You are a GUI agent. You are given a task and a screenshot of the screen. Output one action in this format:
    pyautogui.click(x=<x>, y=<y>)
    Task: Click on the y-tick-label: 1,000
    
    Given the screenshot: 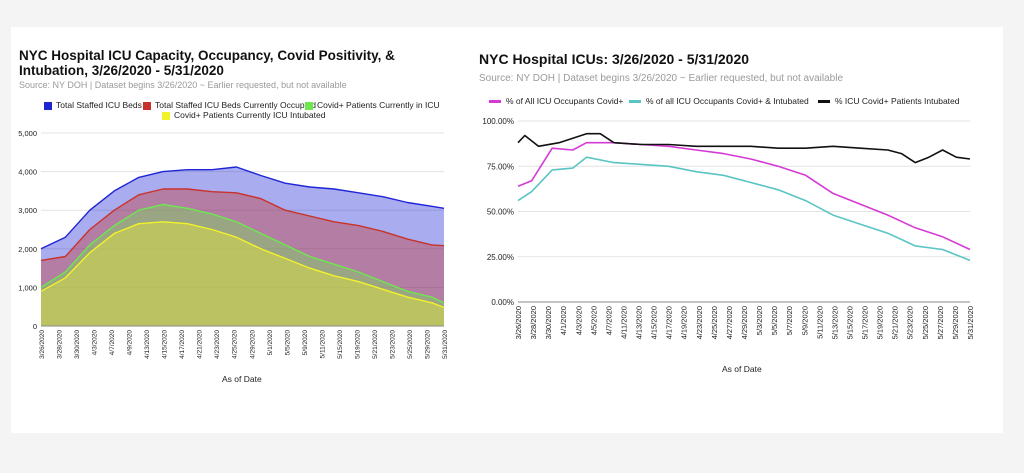 What is the action you would take?
    pyautogui.click(x=27, y=287)
    